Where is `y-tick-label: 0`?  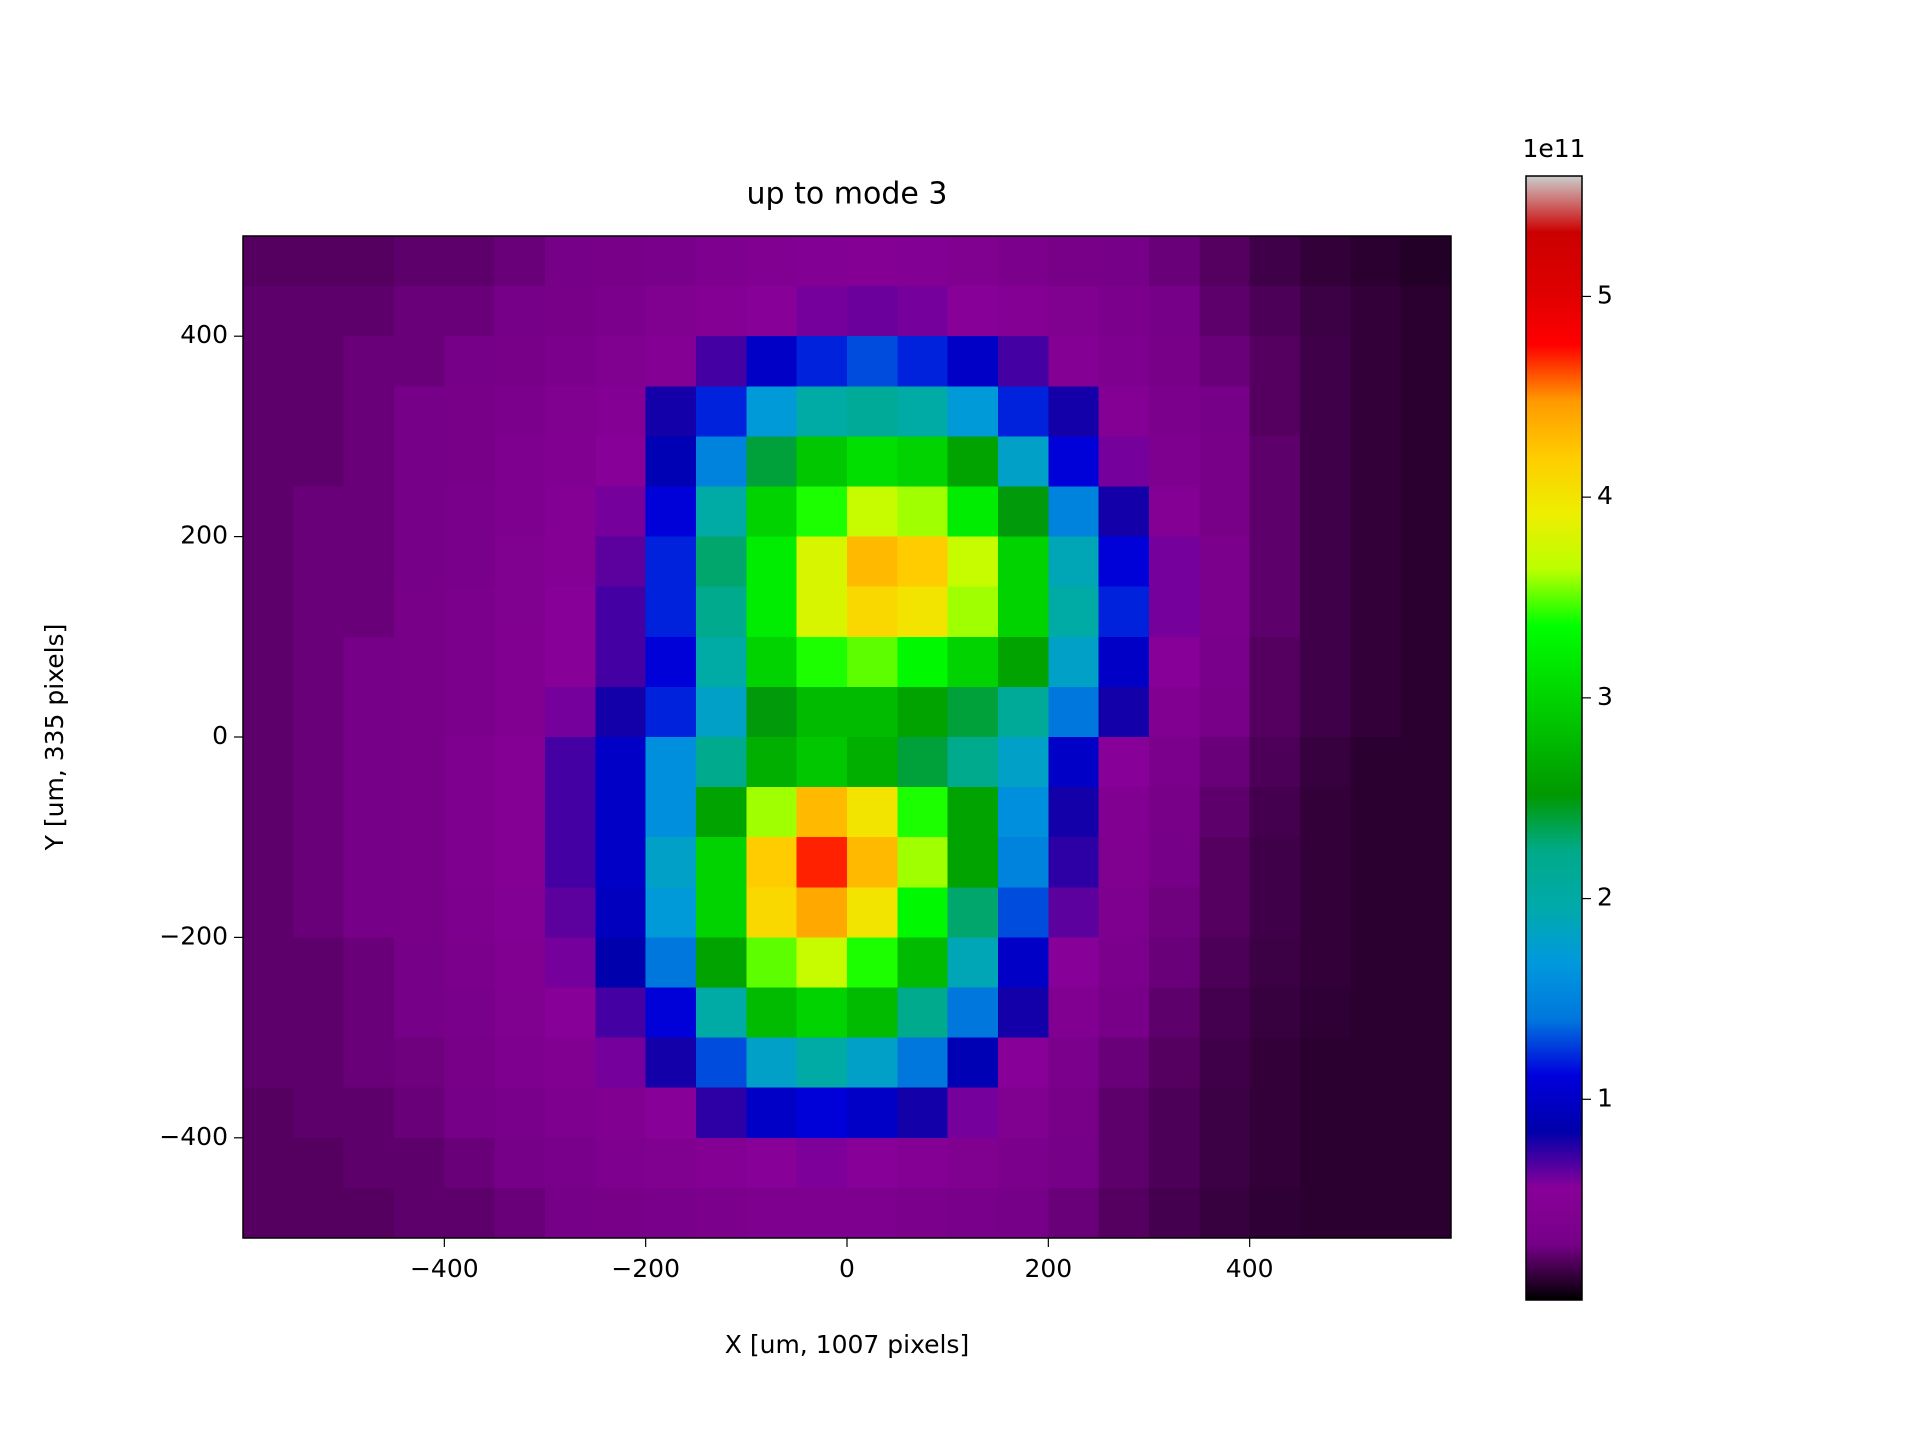 y-tick-label: 0 is located at coordinates (220, 735).